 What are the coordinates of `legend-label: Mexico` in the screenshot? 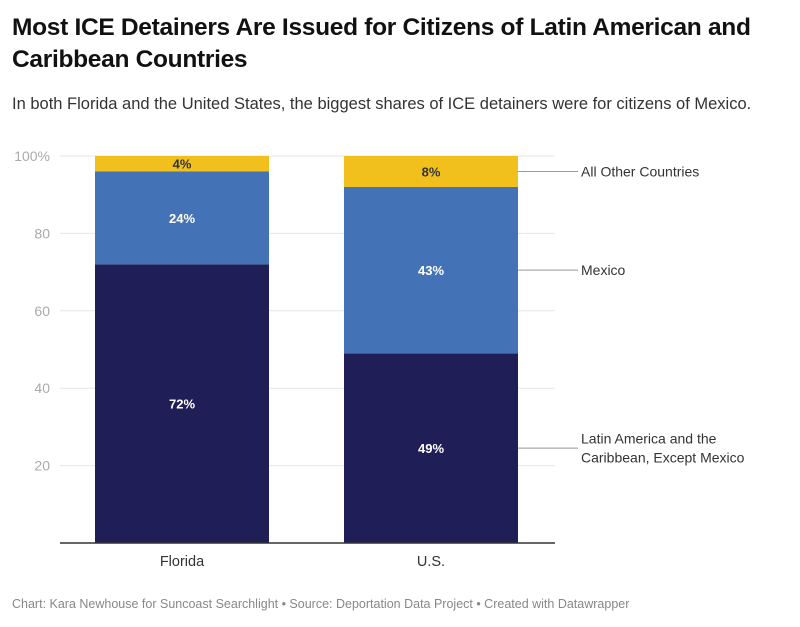 It's located at (603, 270).